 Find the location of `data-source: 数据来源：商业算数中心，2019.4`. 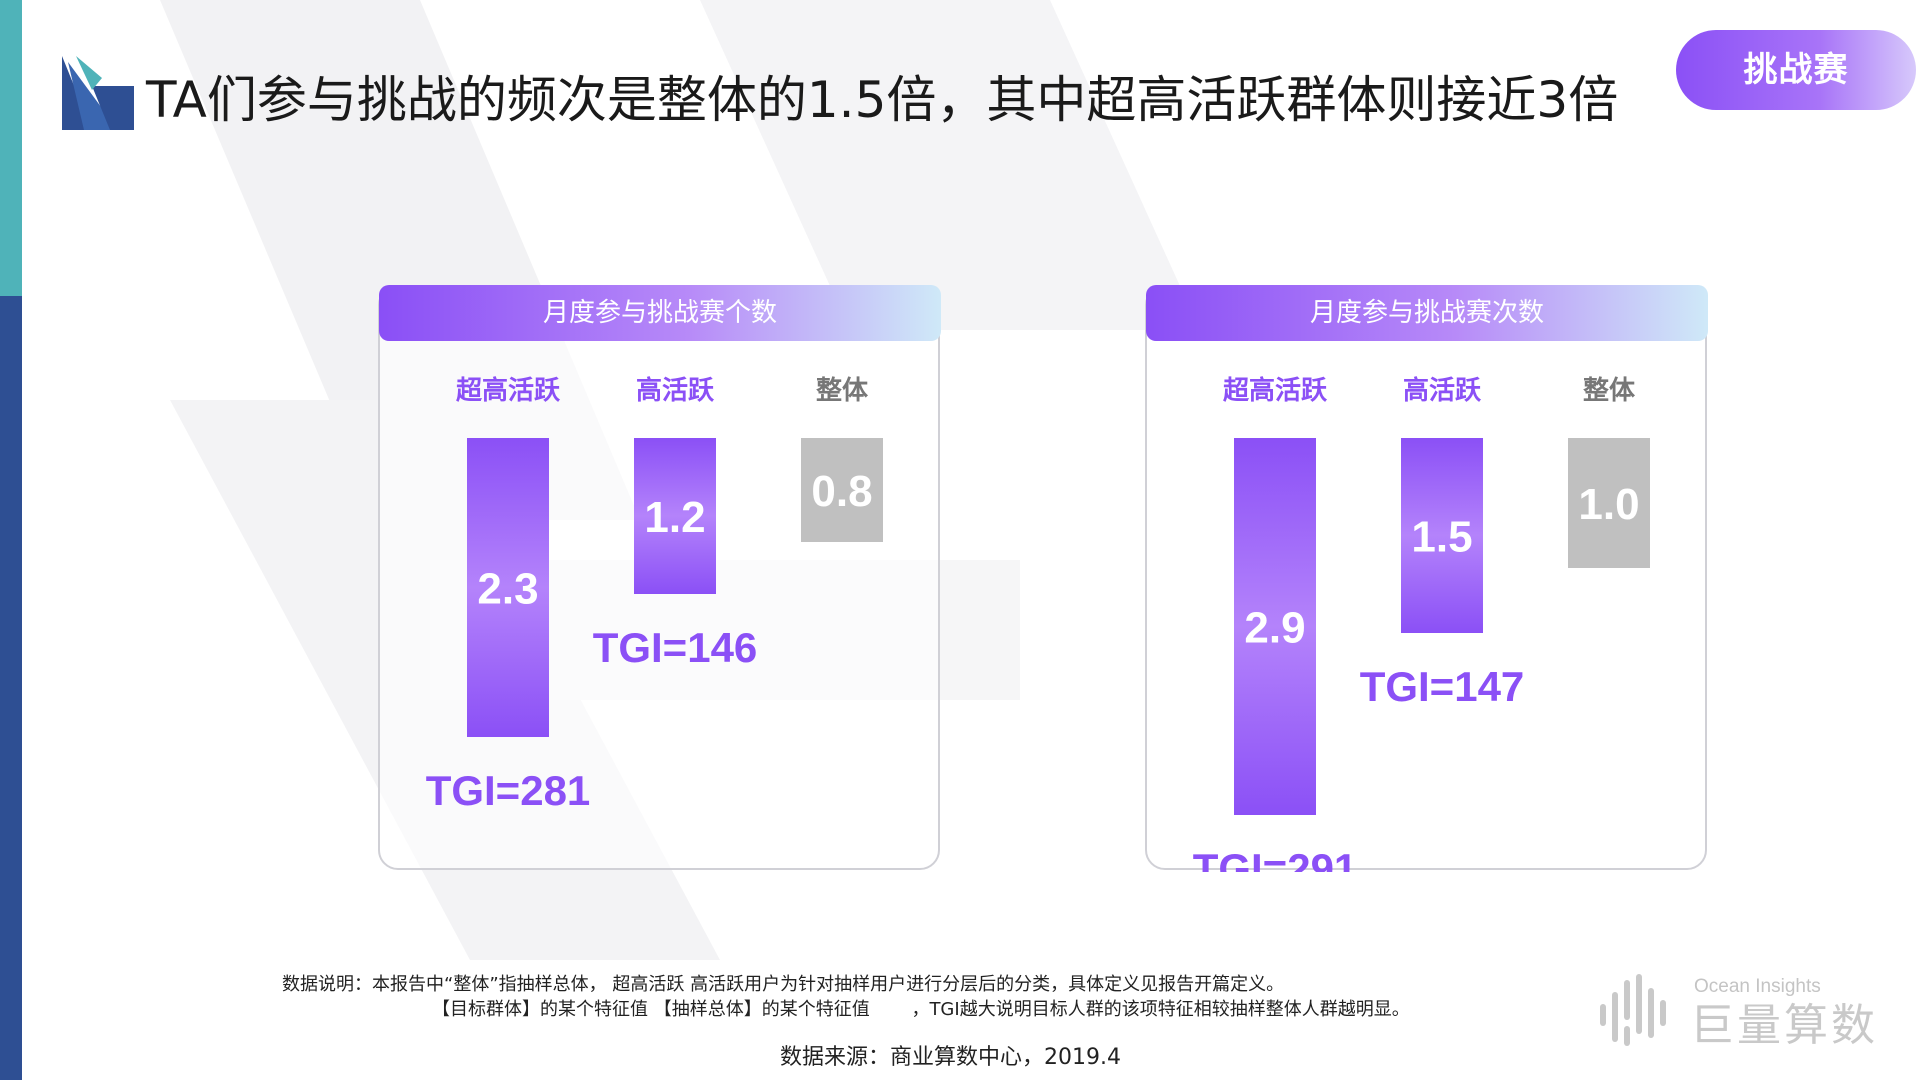

data-source: 数据来源：商业算数中心，2019.4 is located at coordinates (950, 1057).